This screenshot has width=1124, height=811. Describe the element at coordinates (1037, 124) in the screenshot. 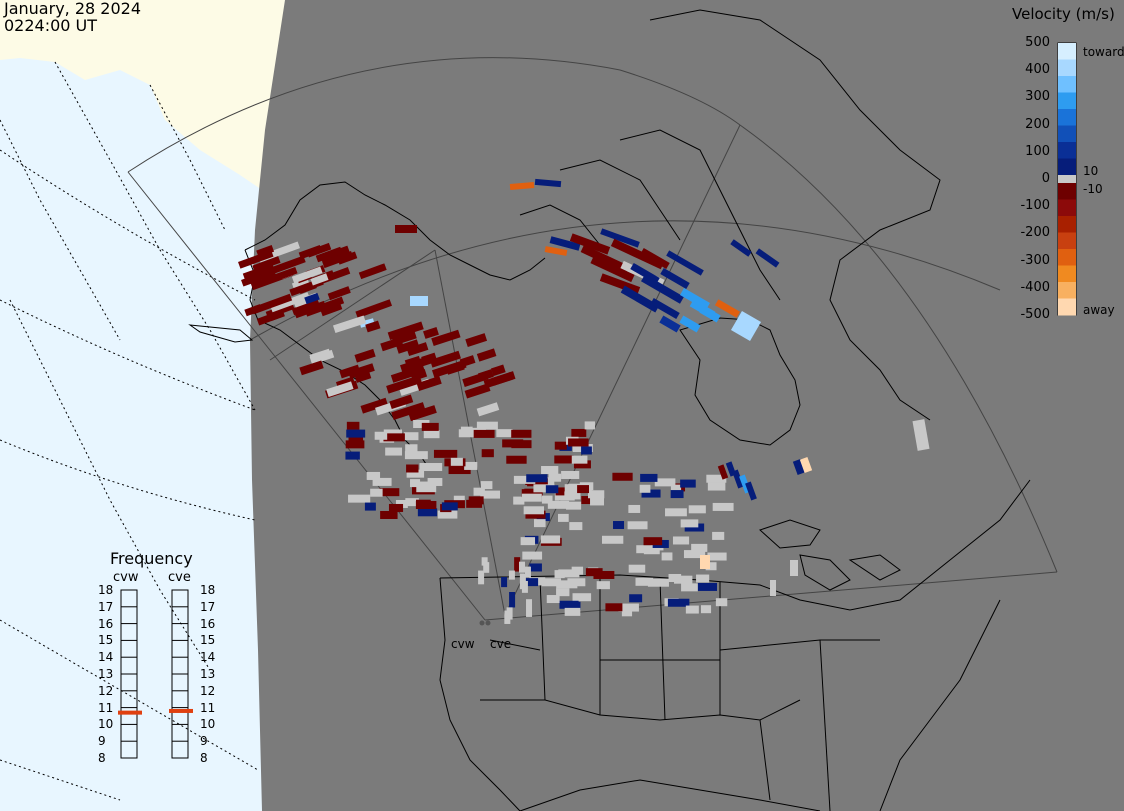

I see `velocity-tick-label: 200` at that location.